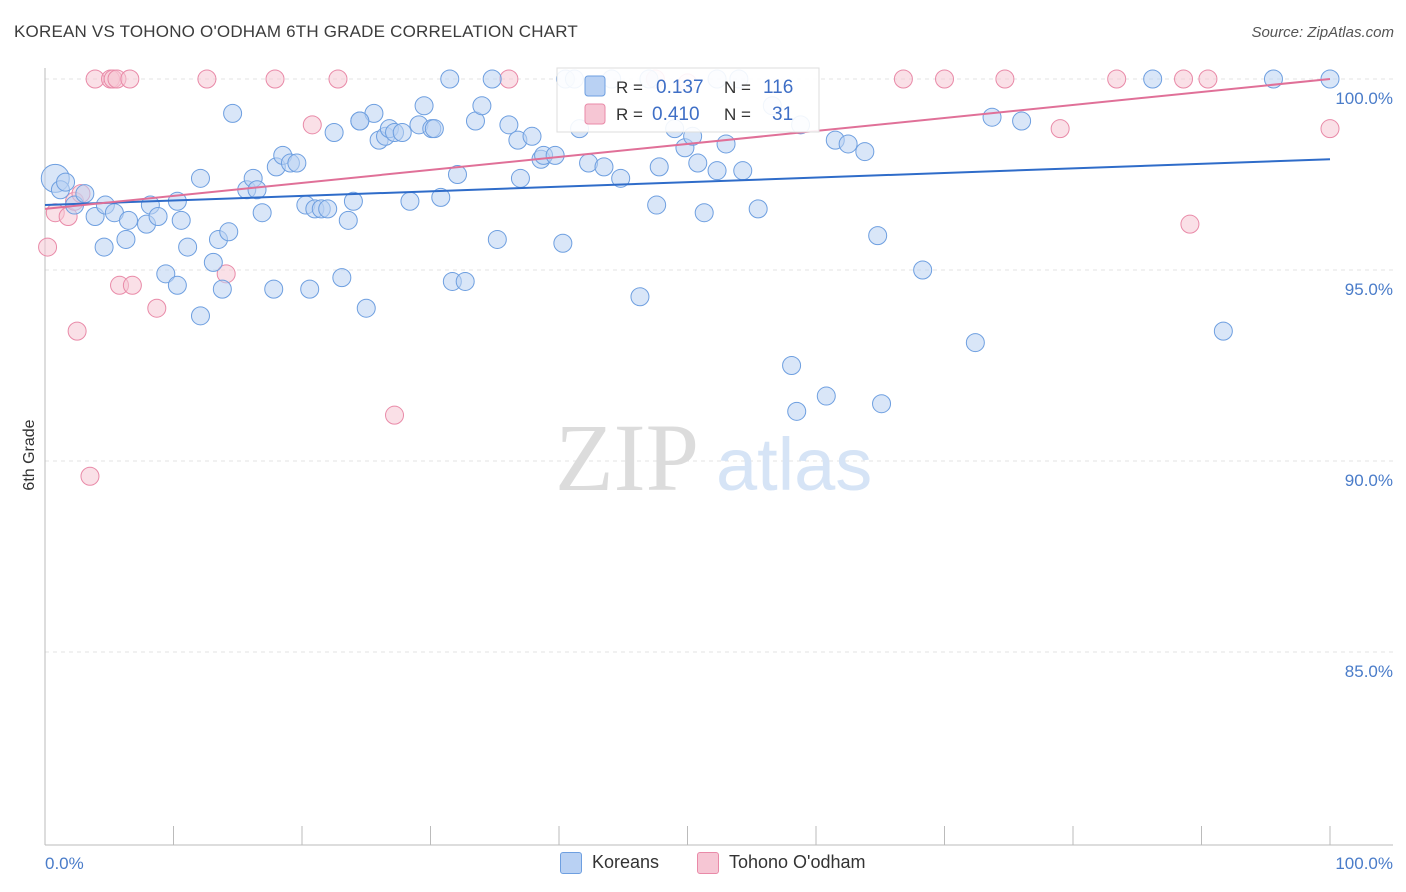 This screenshot has height=892, width=1406. I want to click on x-tick-label-start: 0.0%, so click(64, 863).